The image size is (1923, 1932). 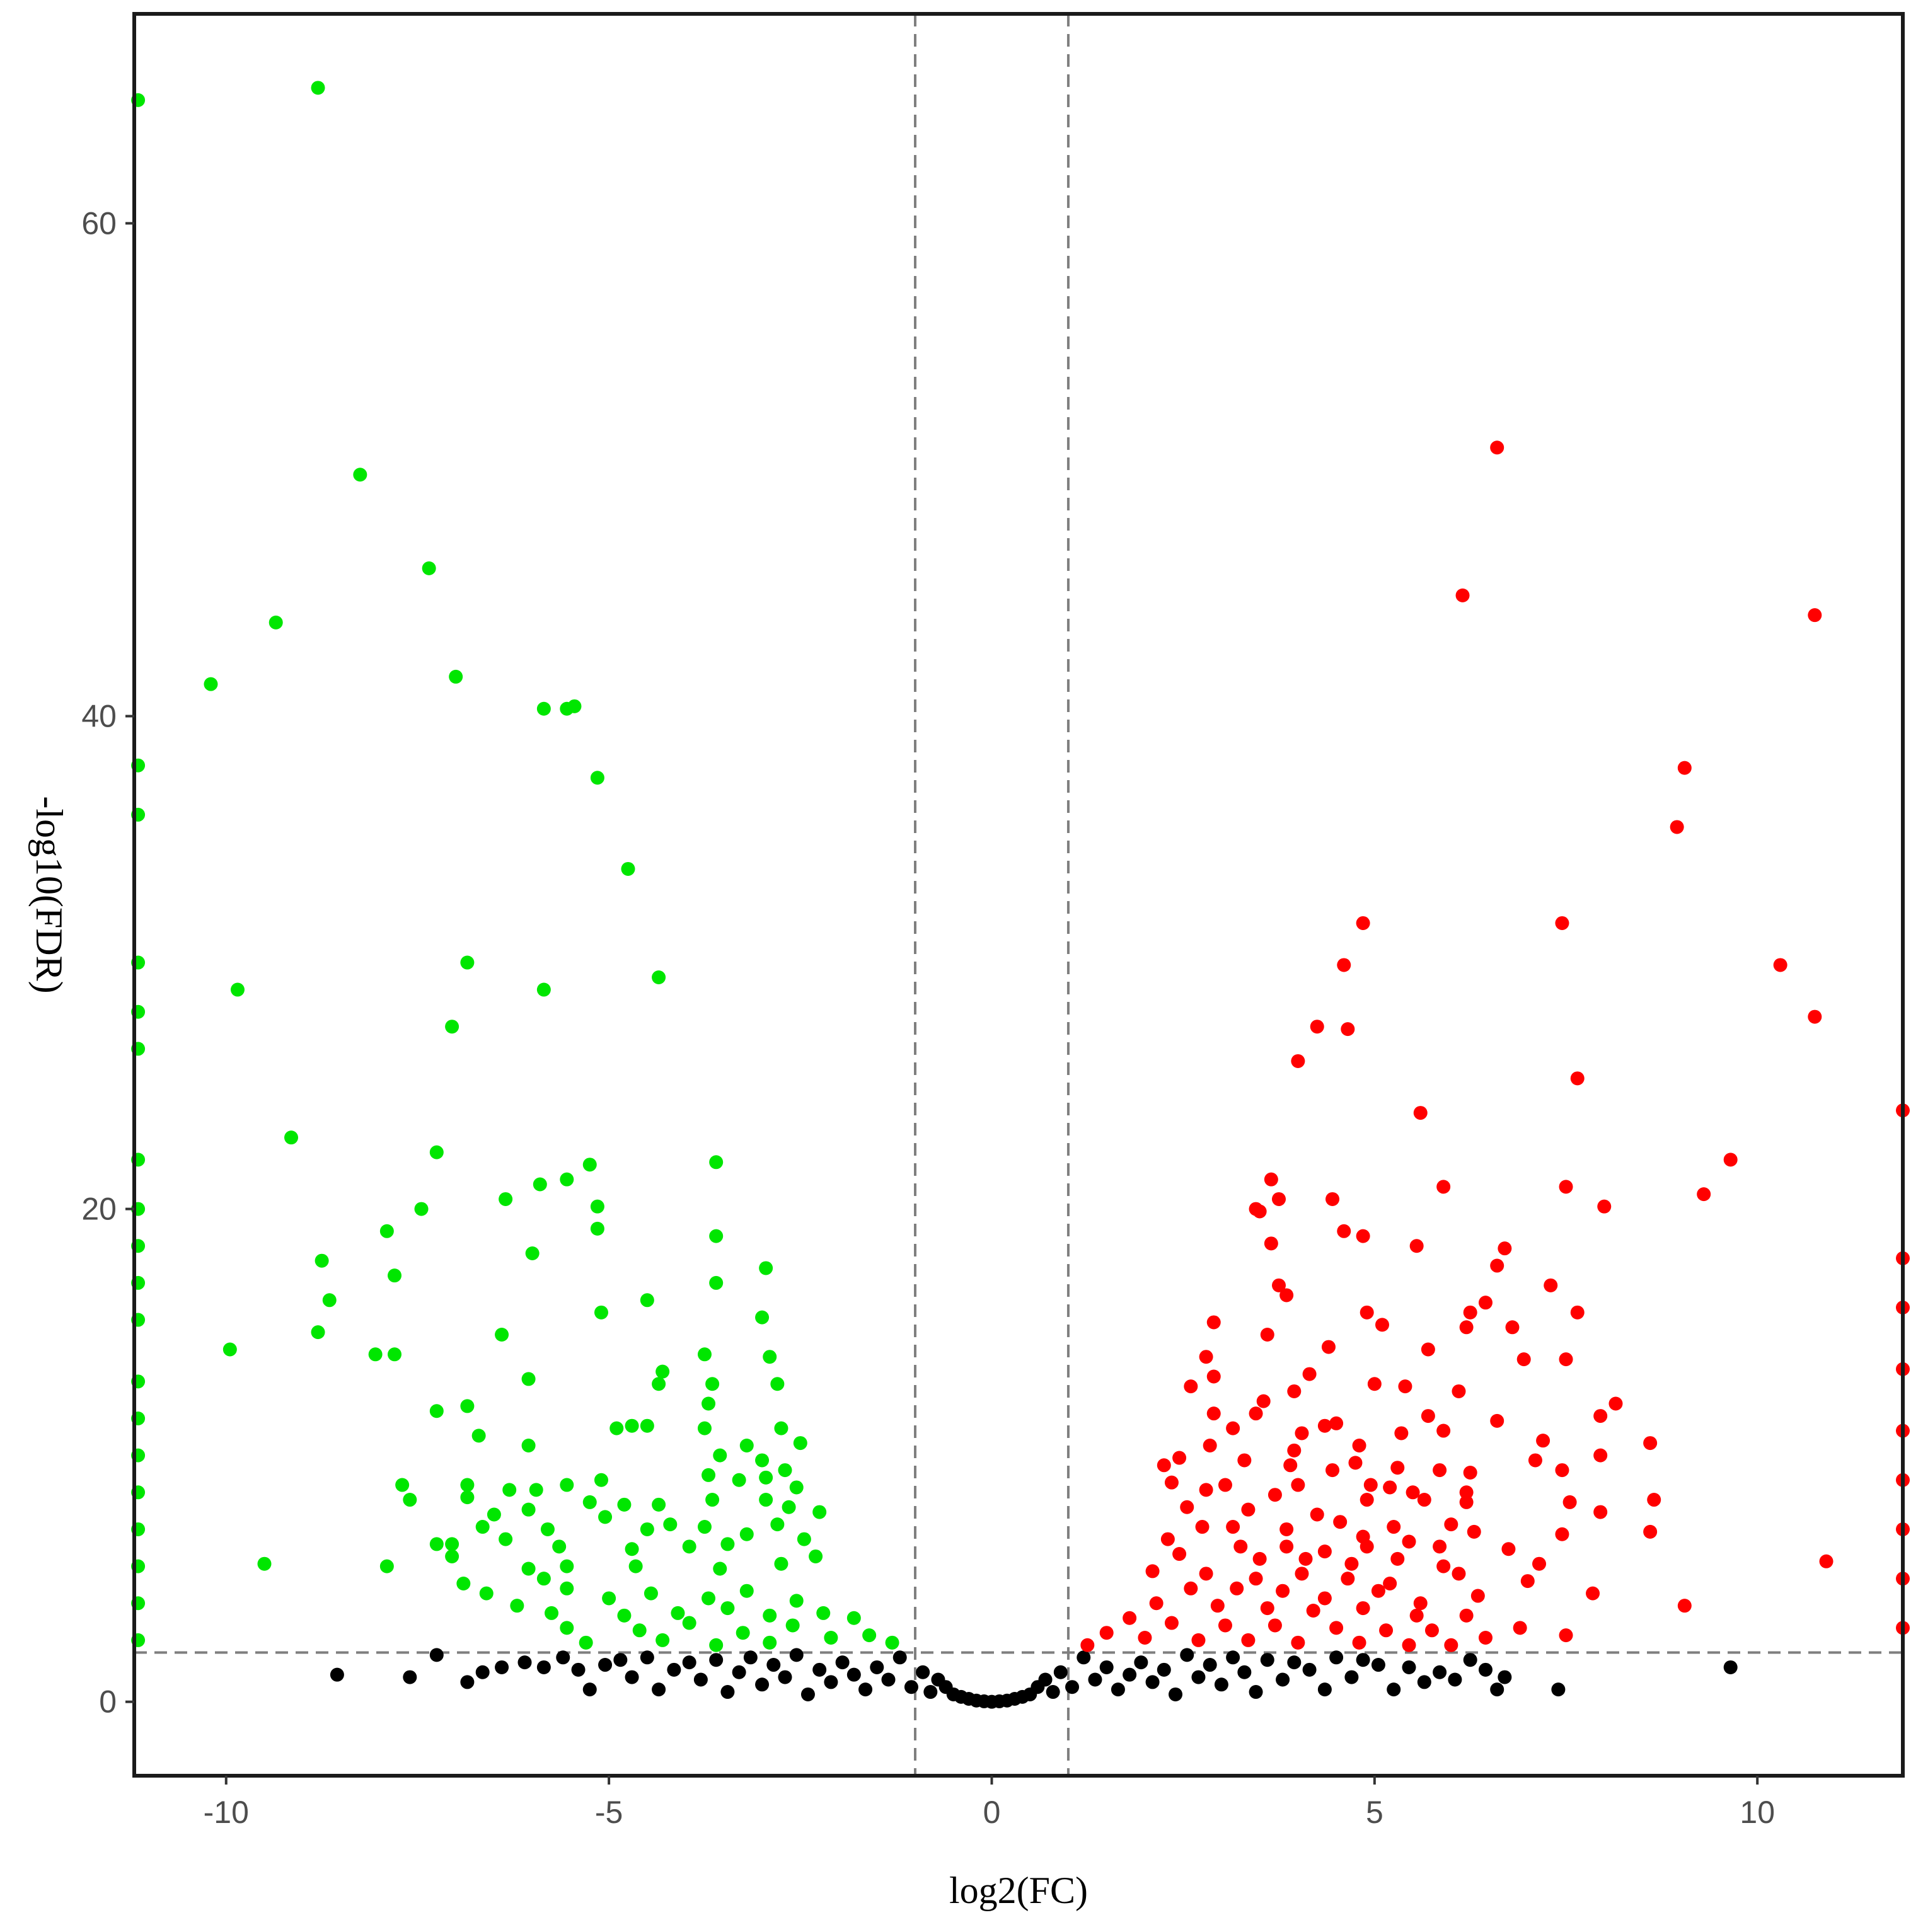 What do you see at coordinates (1758, 1812) in the screenshot?
I see `x-tick-label: 10` at bounding box center [1758, 1812].